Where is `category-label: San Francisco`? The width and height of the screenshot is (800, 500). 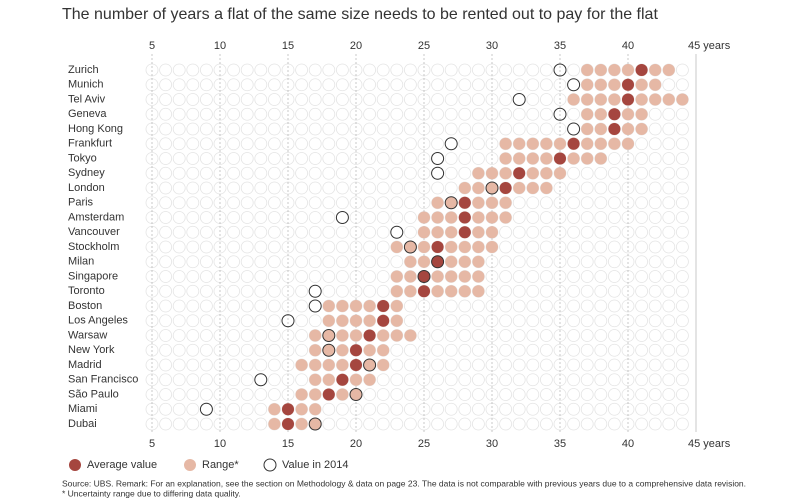 category-label: San Francisco is located at coordinates (103, 380).